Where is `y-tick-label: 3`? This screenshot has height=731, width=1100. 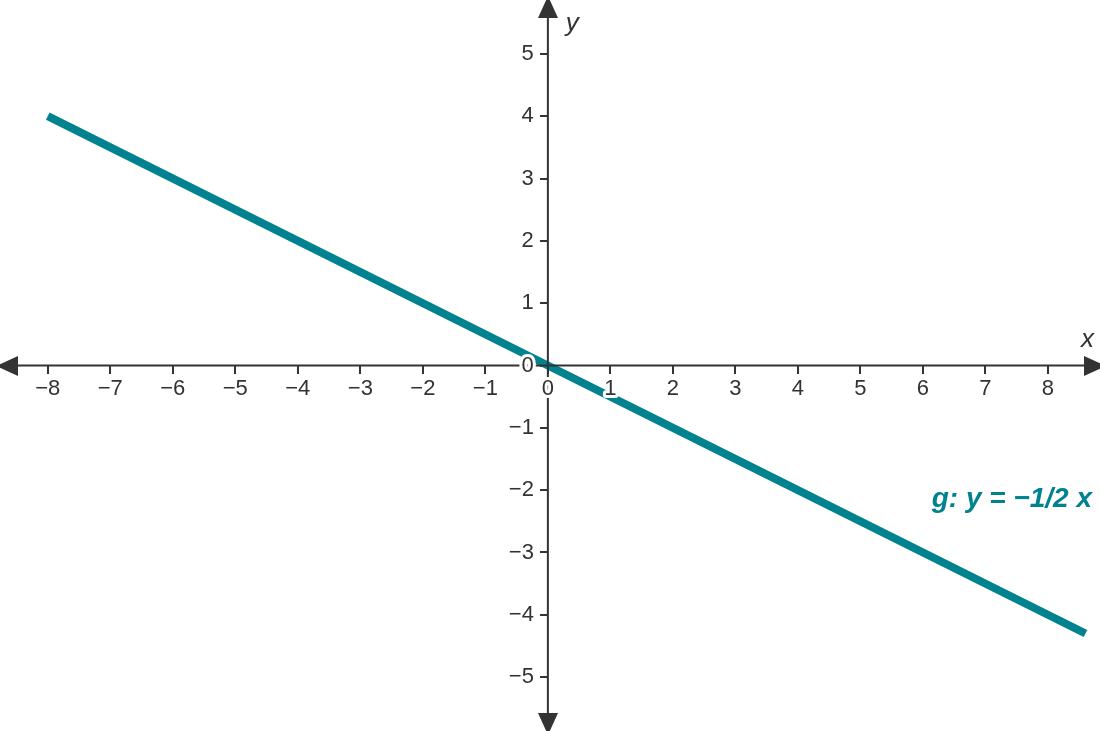
y-tick-label: 3 is located at coordinates (527, 177).